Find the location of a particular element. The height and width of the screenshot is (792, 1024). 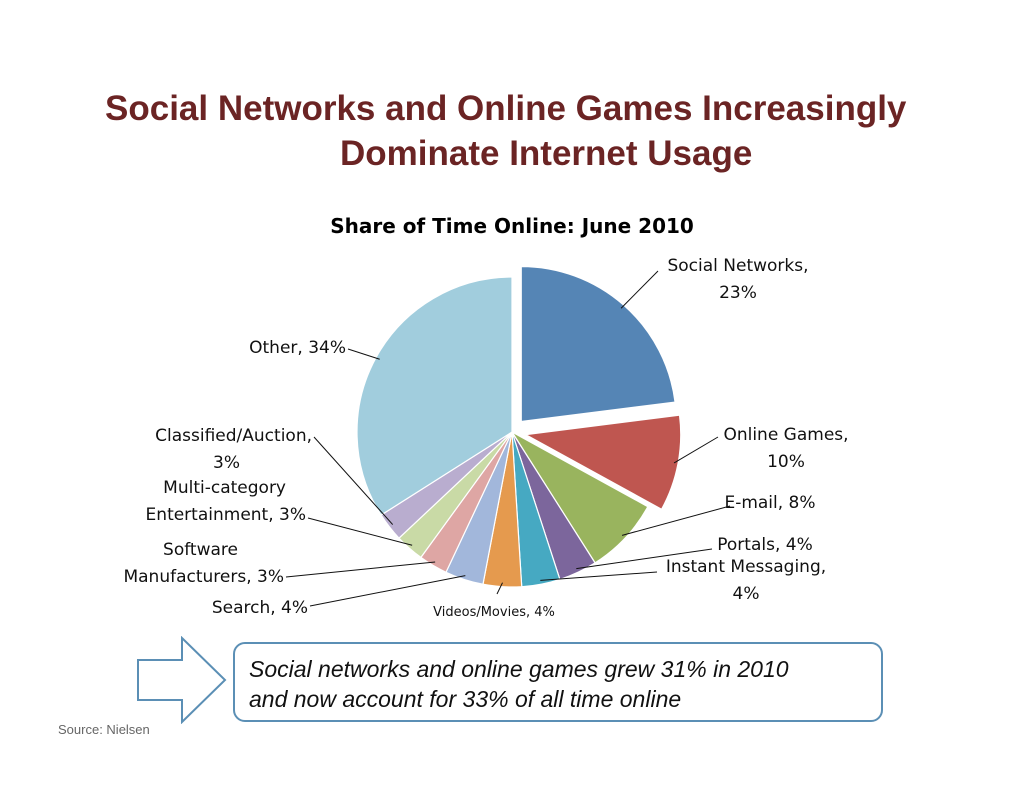

slice-label-line: E-mail, 8% is located at coordinates (769, 503).